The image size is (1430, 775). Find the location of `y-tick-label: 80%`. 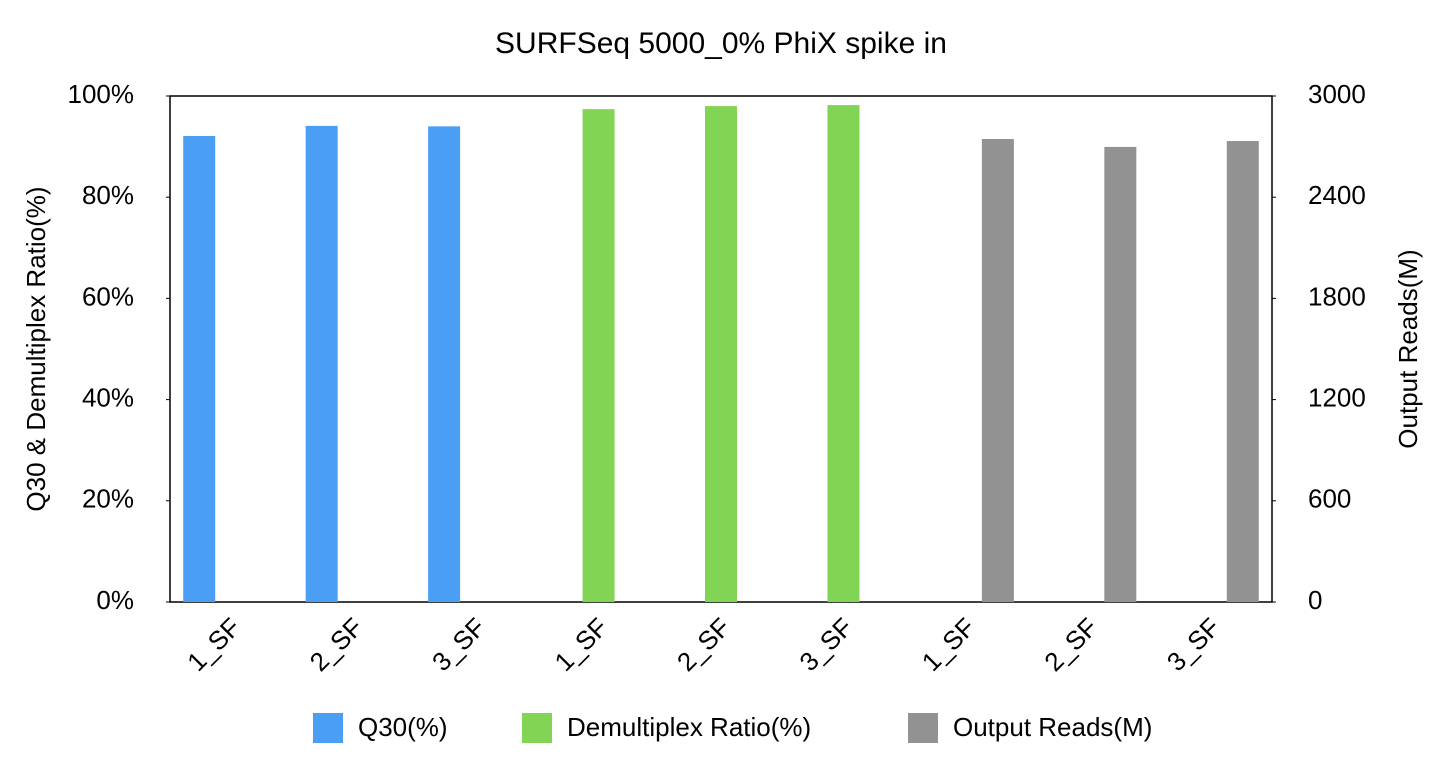

y-tick-label: 80% is located at coordinates (108, 195).